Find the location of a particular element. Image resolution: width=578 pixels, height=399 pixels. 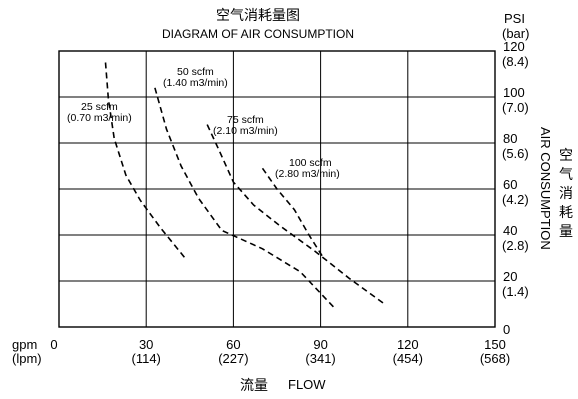

y-axis-label-cn-glyph: 消 is located at coordinates (566, 193).